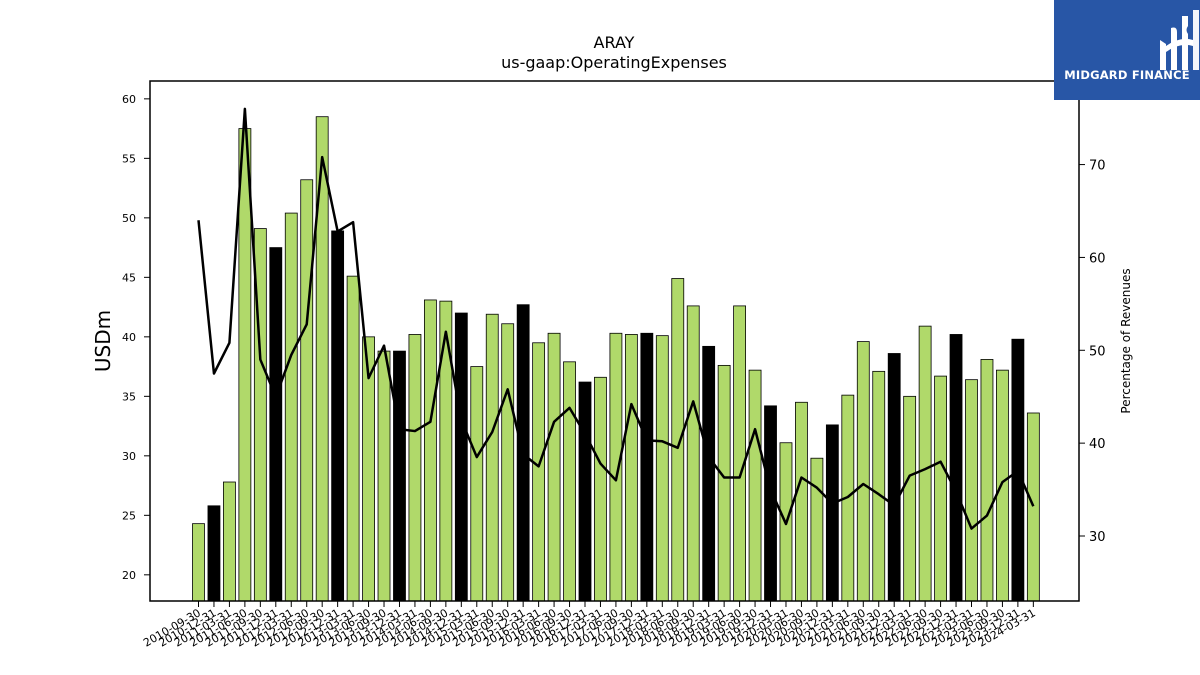 This screenshot has width=1200, height=675. Describe the element at coordinates (129, 277) in the screenshot. I see `y-tick-label: 45` at that location.